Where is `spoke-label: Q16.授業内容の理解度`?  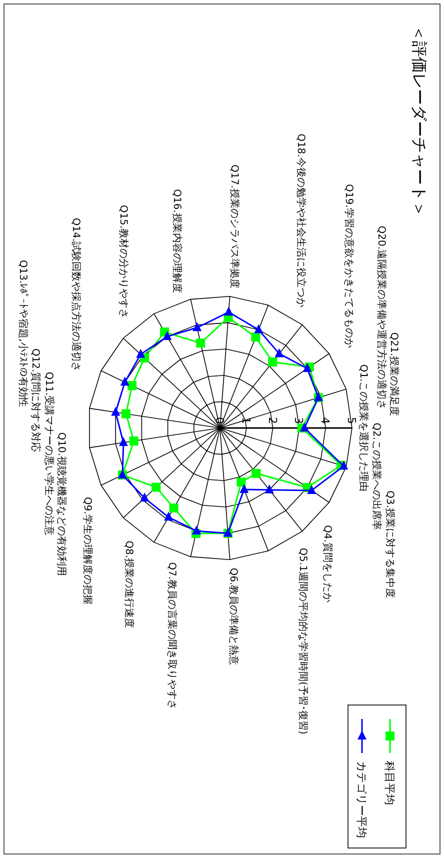 spoke-label: Q16.授業内容の理解度 is located at coordinates (176, 241).